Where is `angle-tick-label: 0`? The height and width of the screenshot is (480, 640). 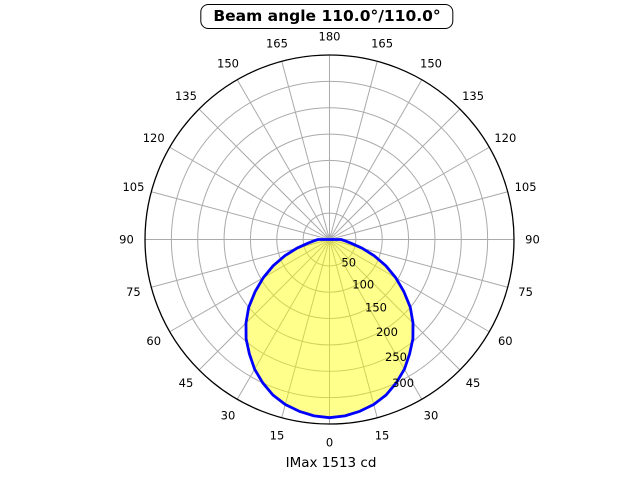
angle-tick-label: 0 is located at coordinates (329, 443).